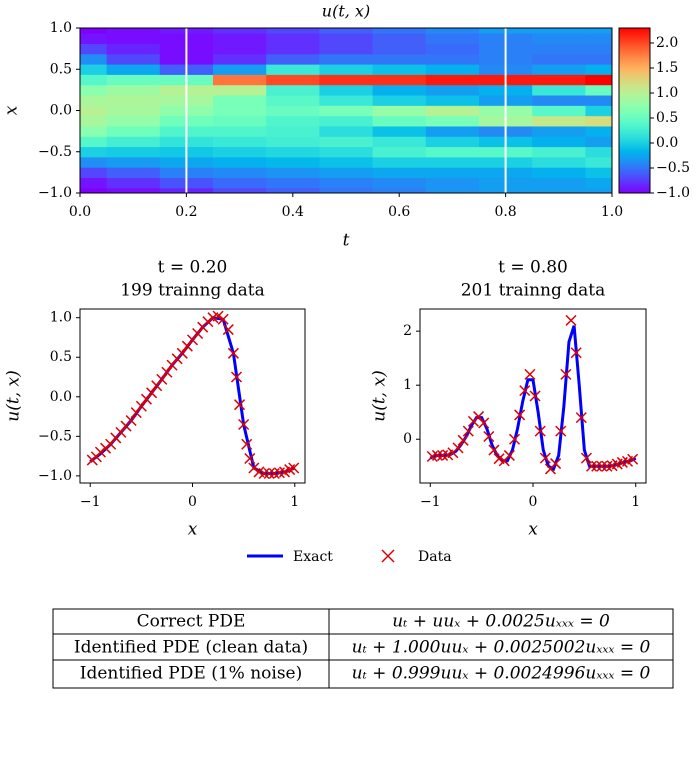  Describe the element at coordinates (673, 193) in the screenshot. I see `colorbar-tick-label: −1.0` at that location.